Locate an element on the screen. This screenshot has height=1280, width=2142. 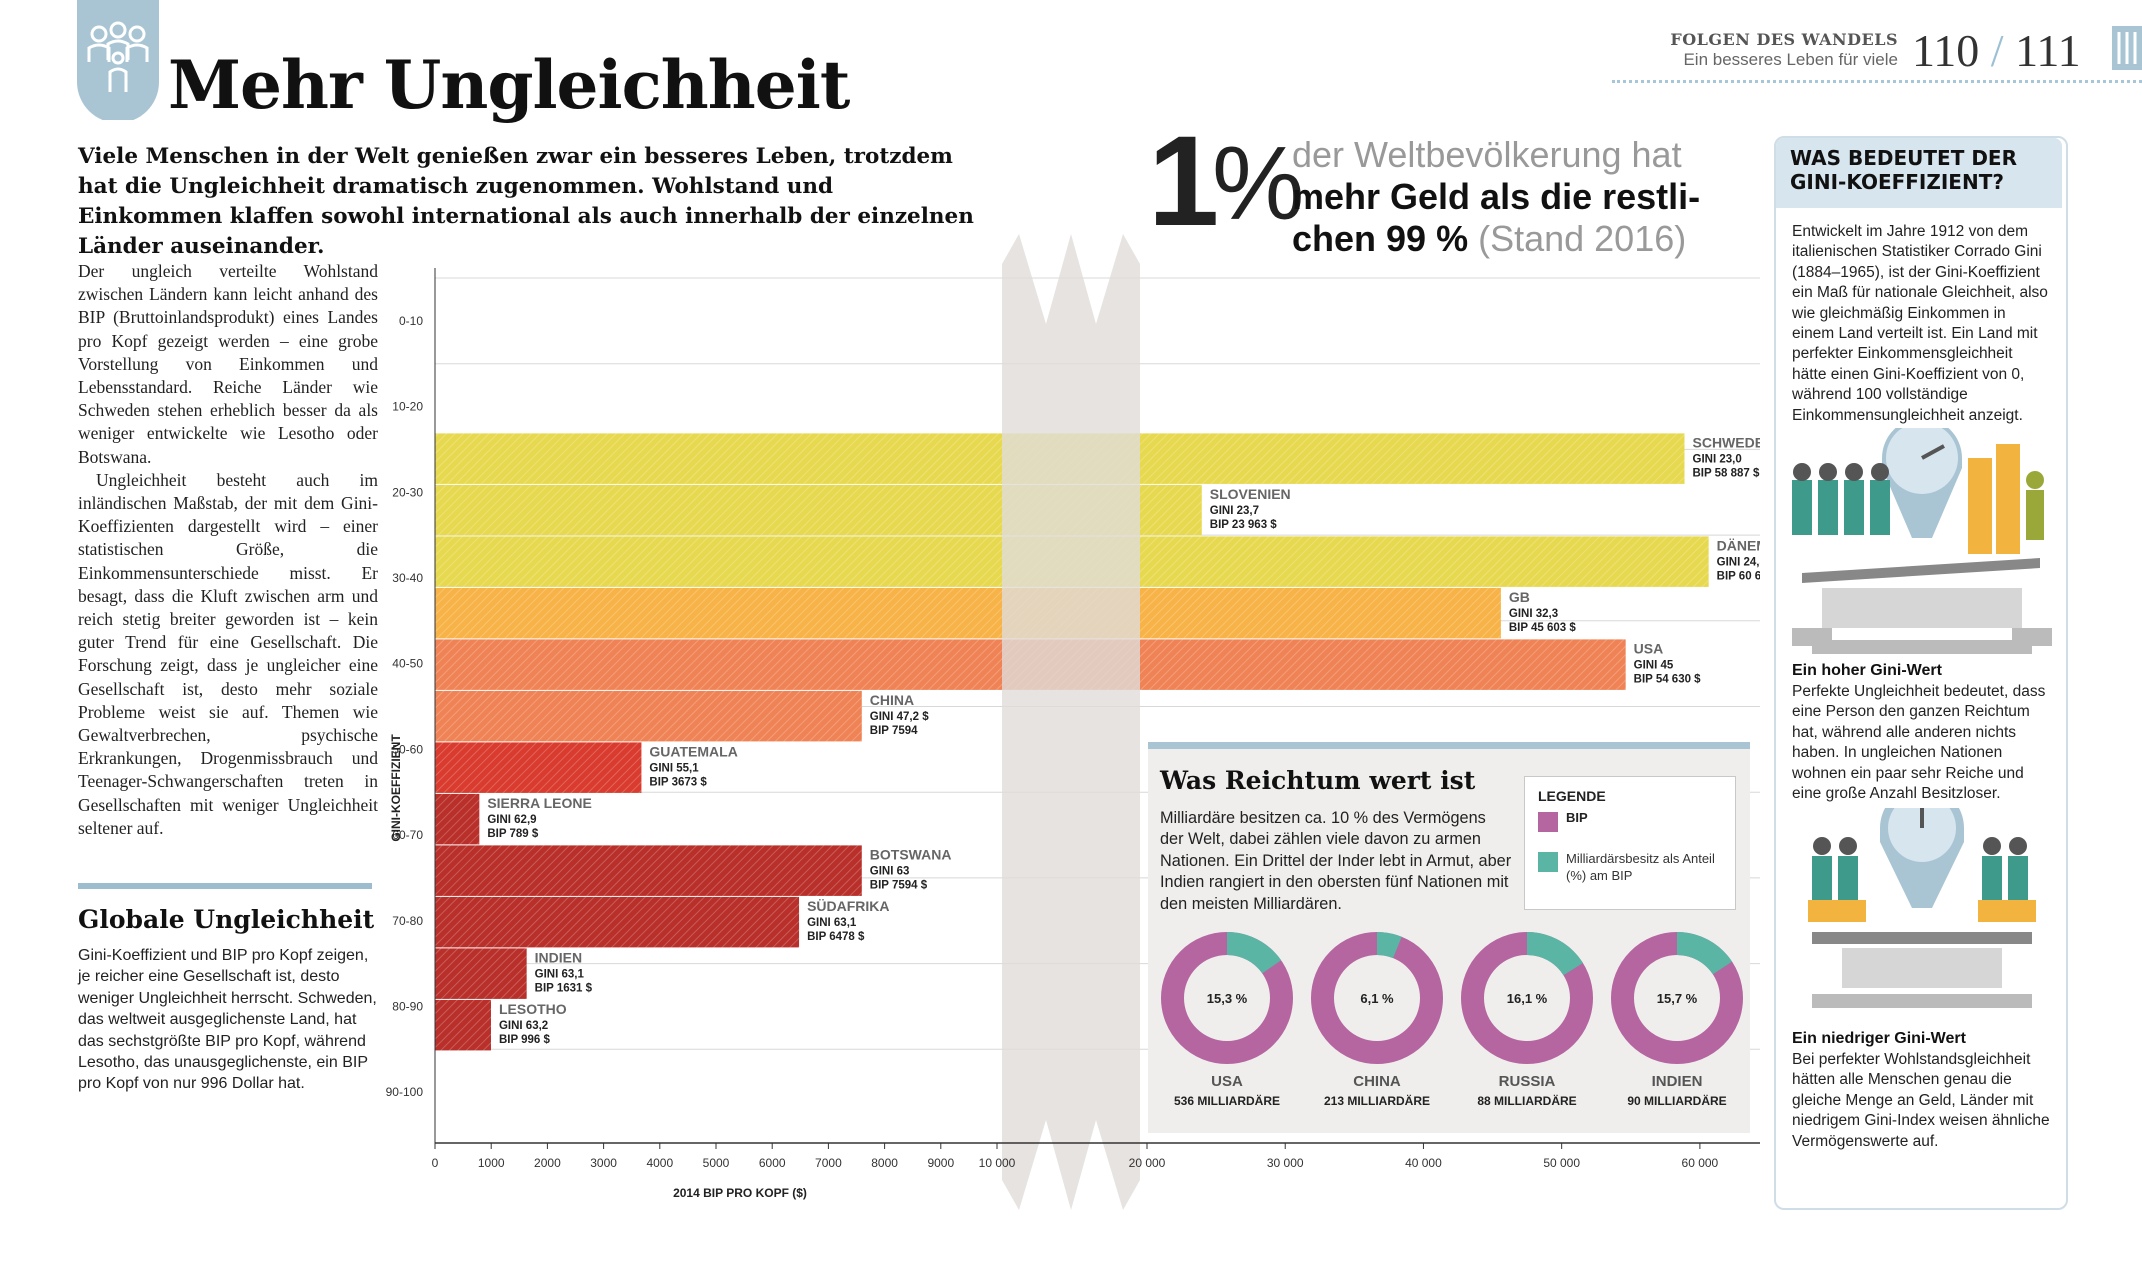
page-number-left: 110 is located at coordinates (1946, 50).